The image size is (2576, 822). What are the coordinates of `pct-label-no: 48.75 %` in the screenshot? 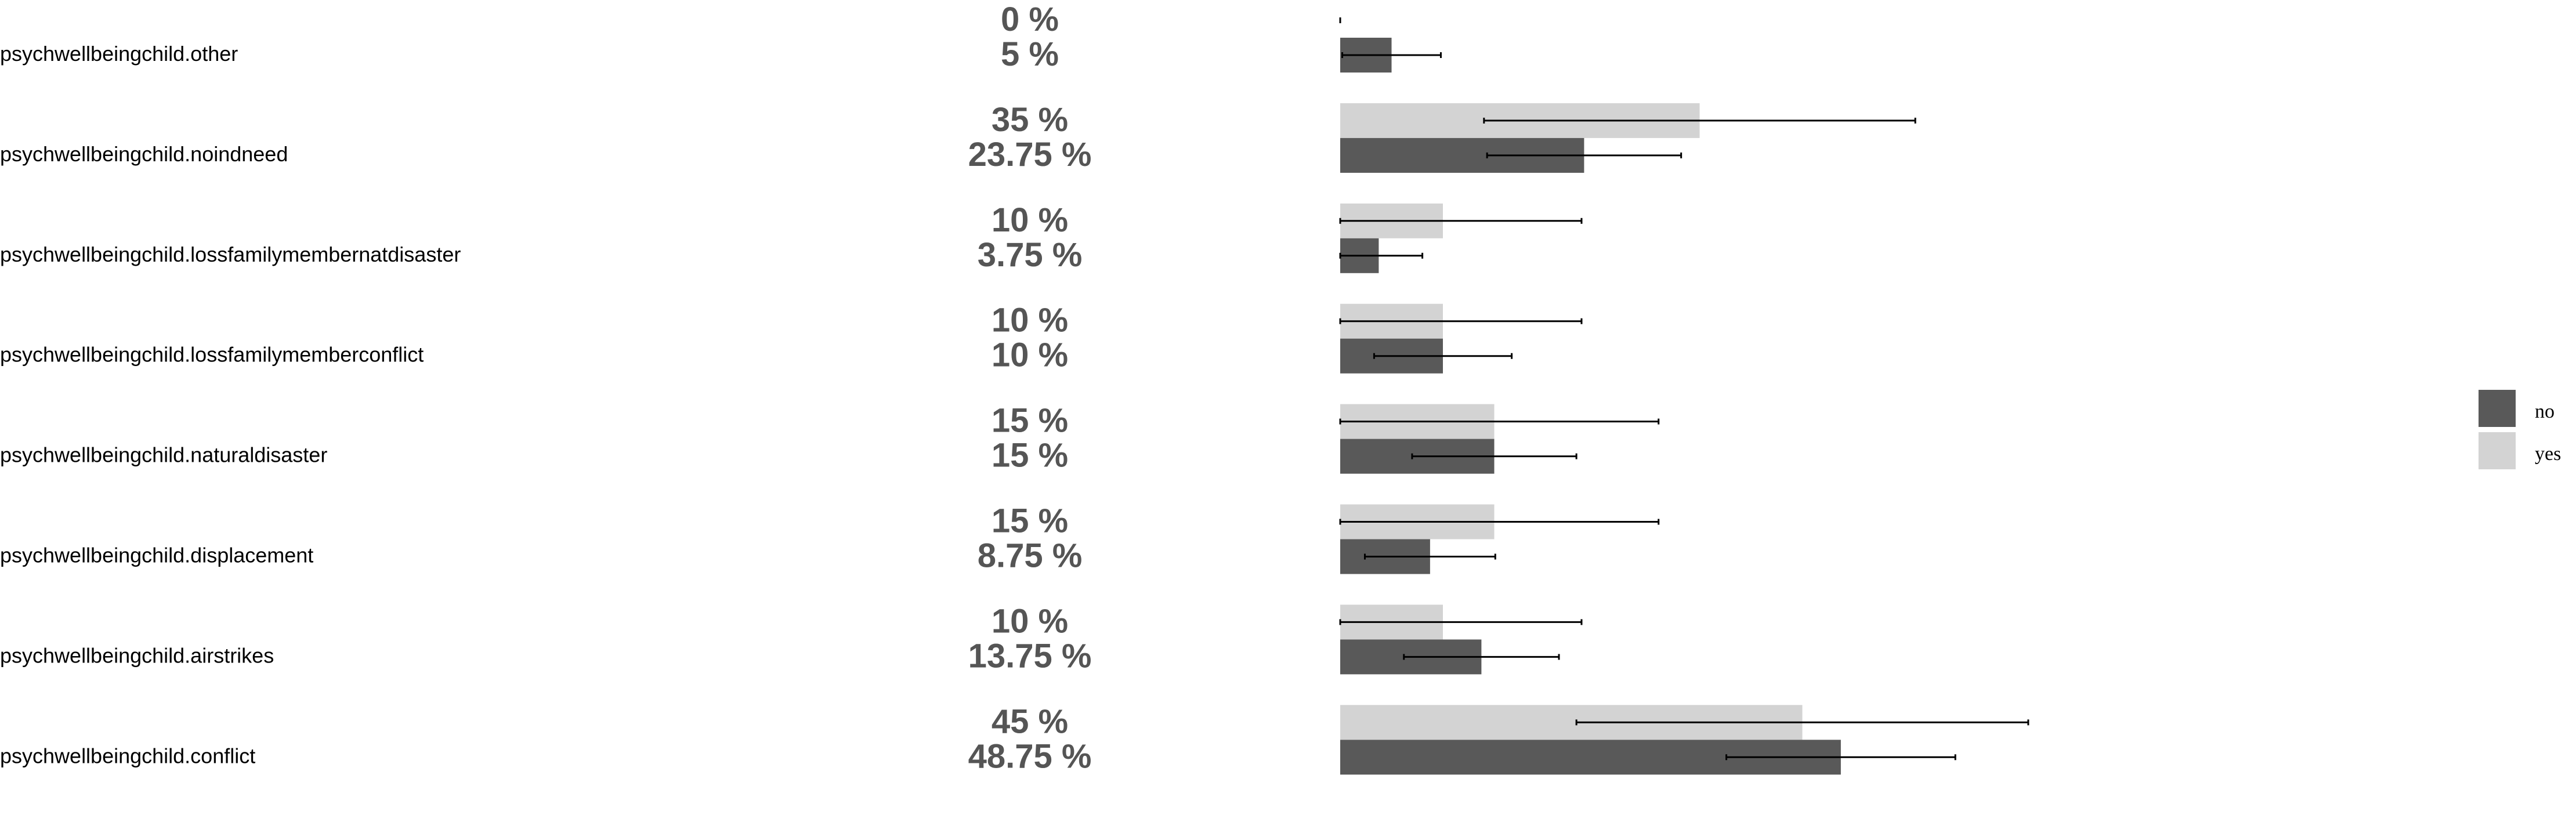 It's located at (1030, 756).